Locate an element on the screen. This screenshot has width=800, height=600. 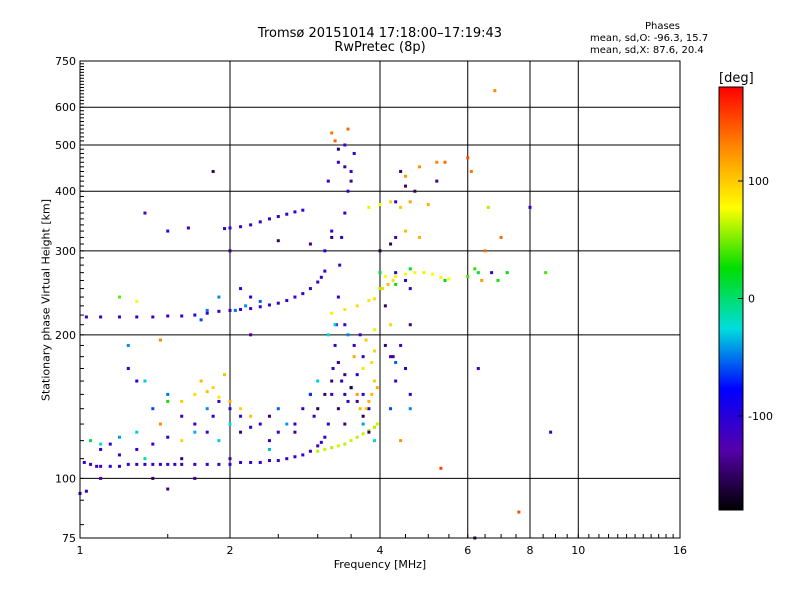
y-tick-label: 400 is located at coordinates (65, 191).